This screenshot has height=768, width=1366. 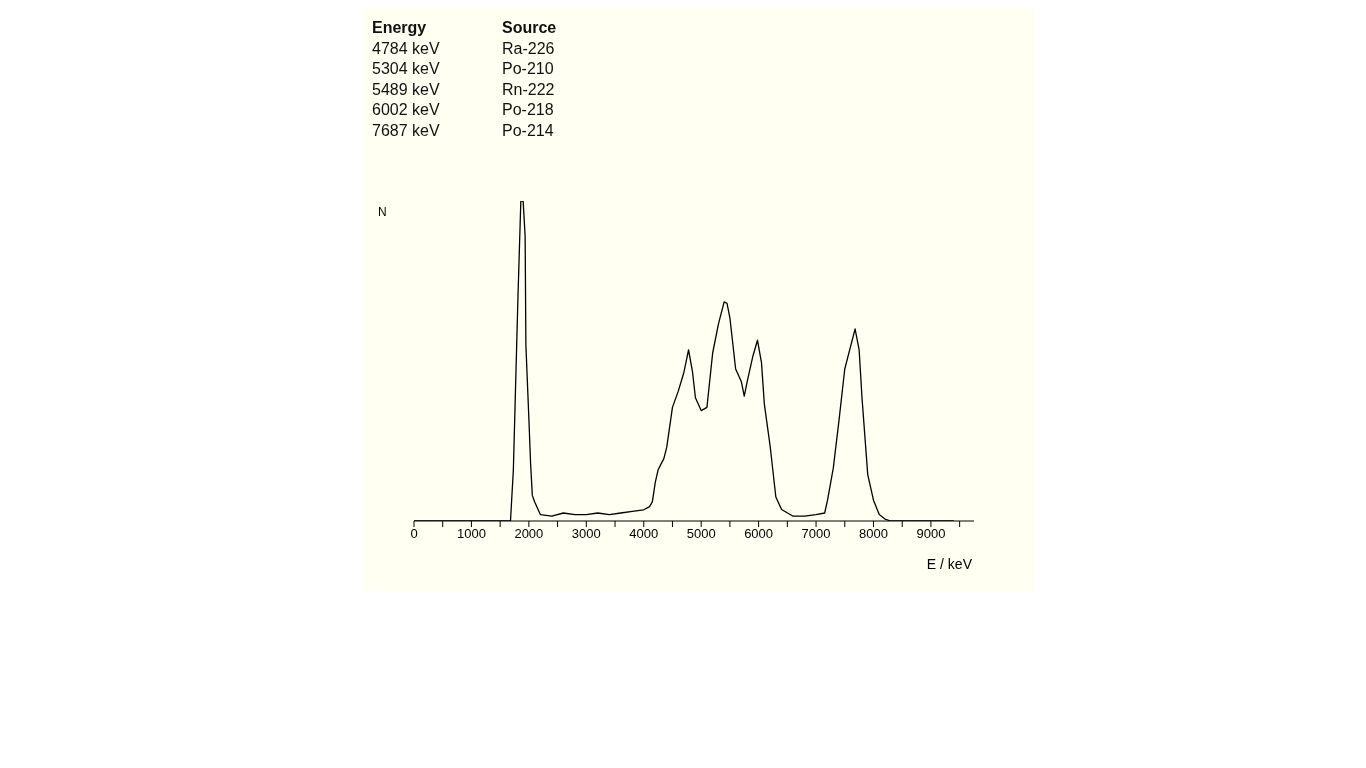 I want to click on x-tick-label: 8000, so click(x=873, y=534).